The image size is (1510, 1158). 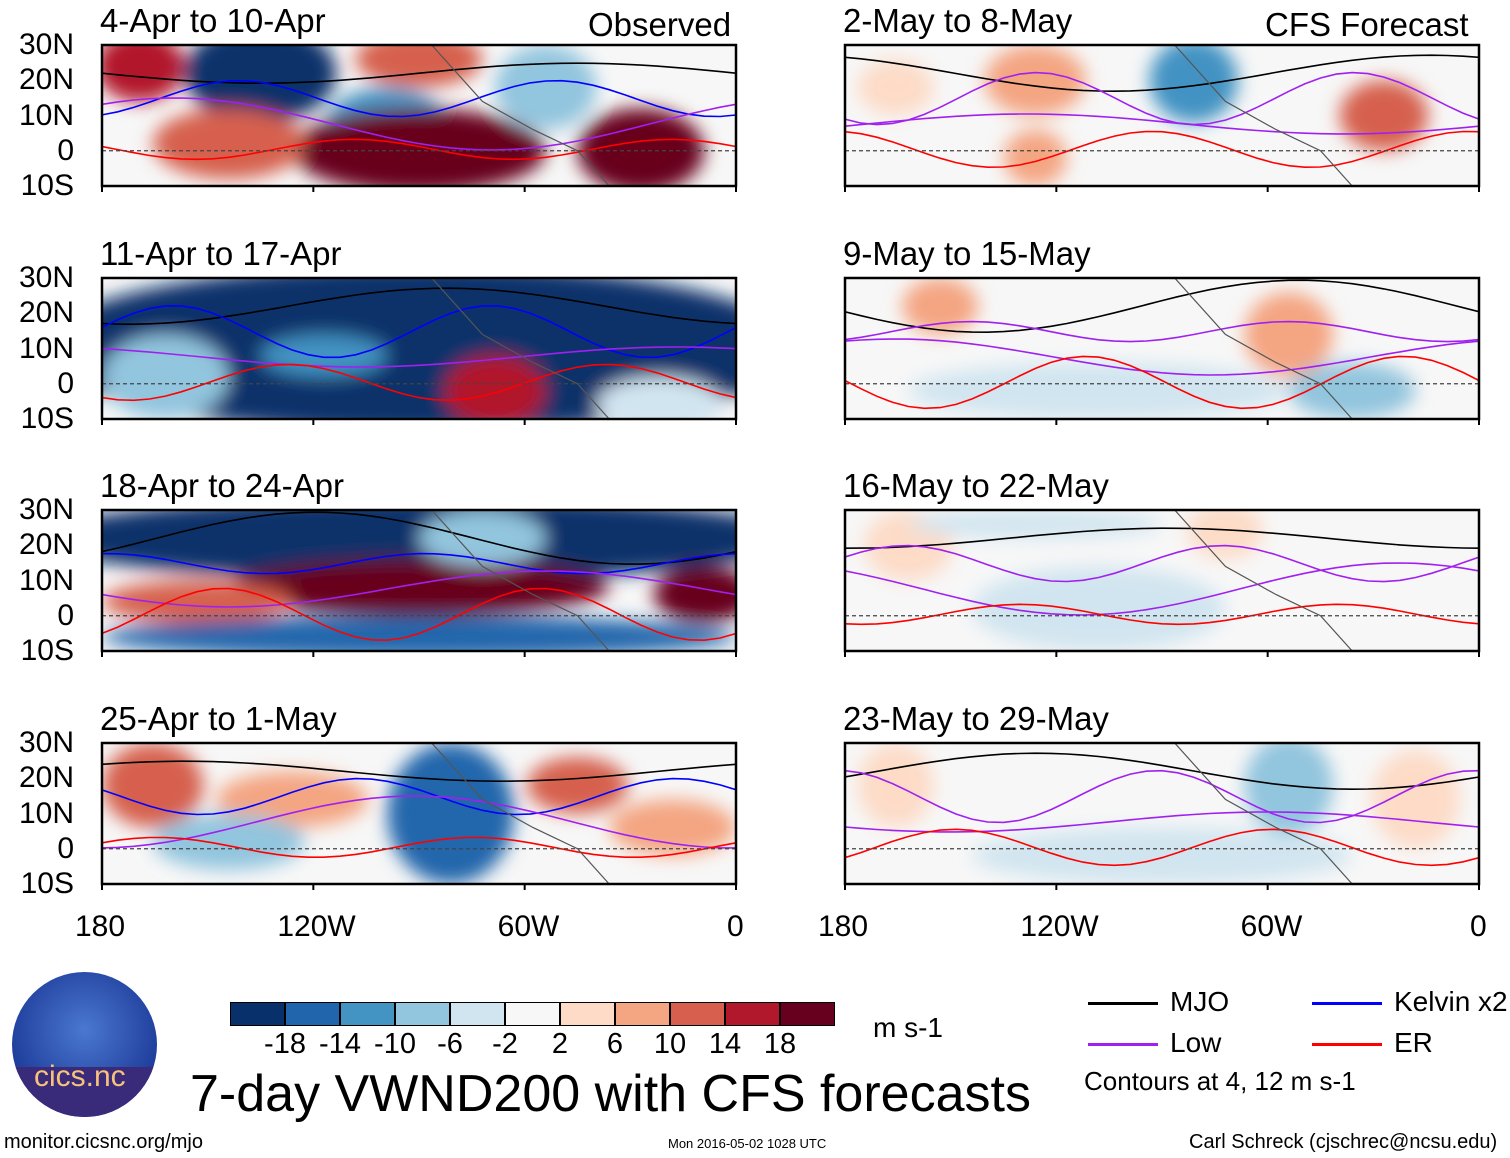 I want to click on panel-title: 23-May to 29-May, so click(x=976, y=718).